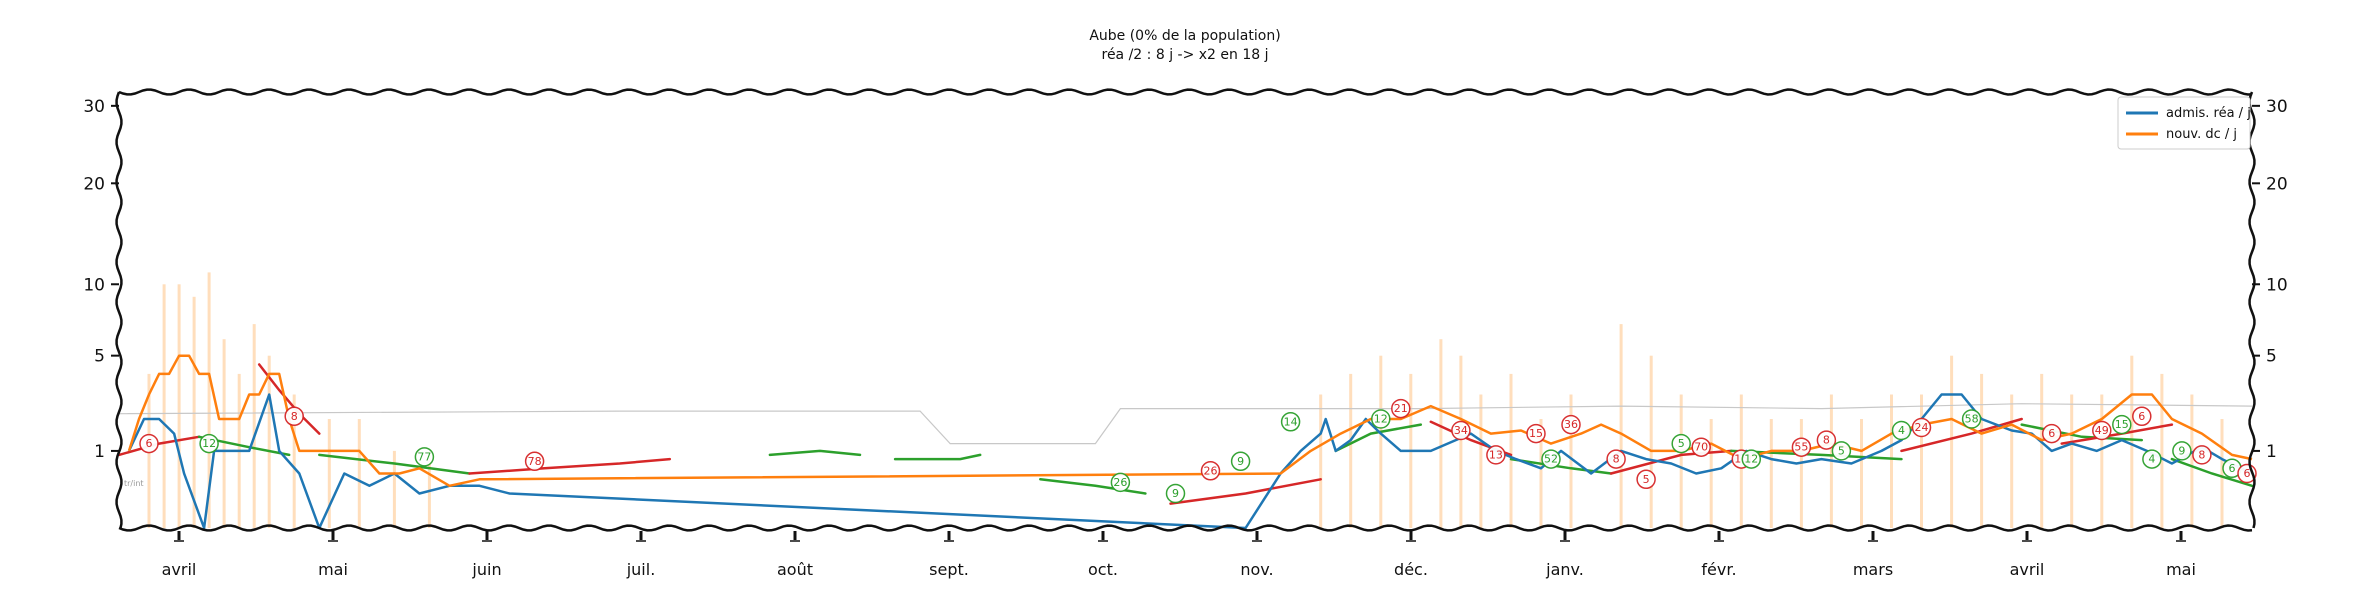 Image resolution: width=2371 pixels, height=600 pixels. I want to click on frame-bottom, so click(1185, 528).